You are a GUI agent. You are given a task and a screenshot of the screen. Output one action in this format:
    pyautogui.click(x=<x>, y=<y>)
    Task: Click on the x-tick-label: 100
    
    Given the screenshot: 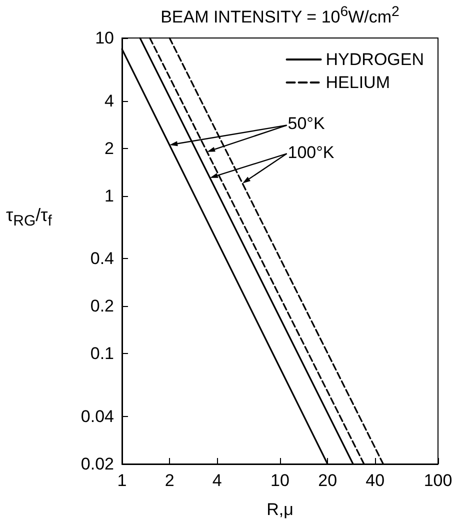 What is the action you would take?
    pyautogui.click(x=438, y=480)
    